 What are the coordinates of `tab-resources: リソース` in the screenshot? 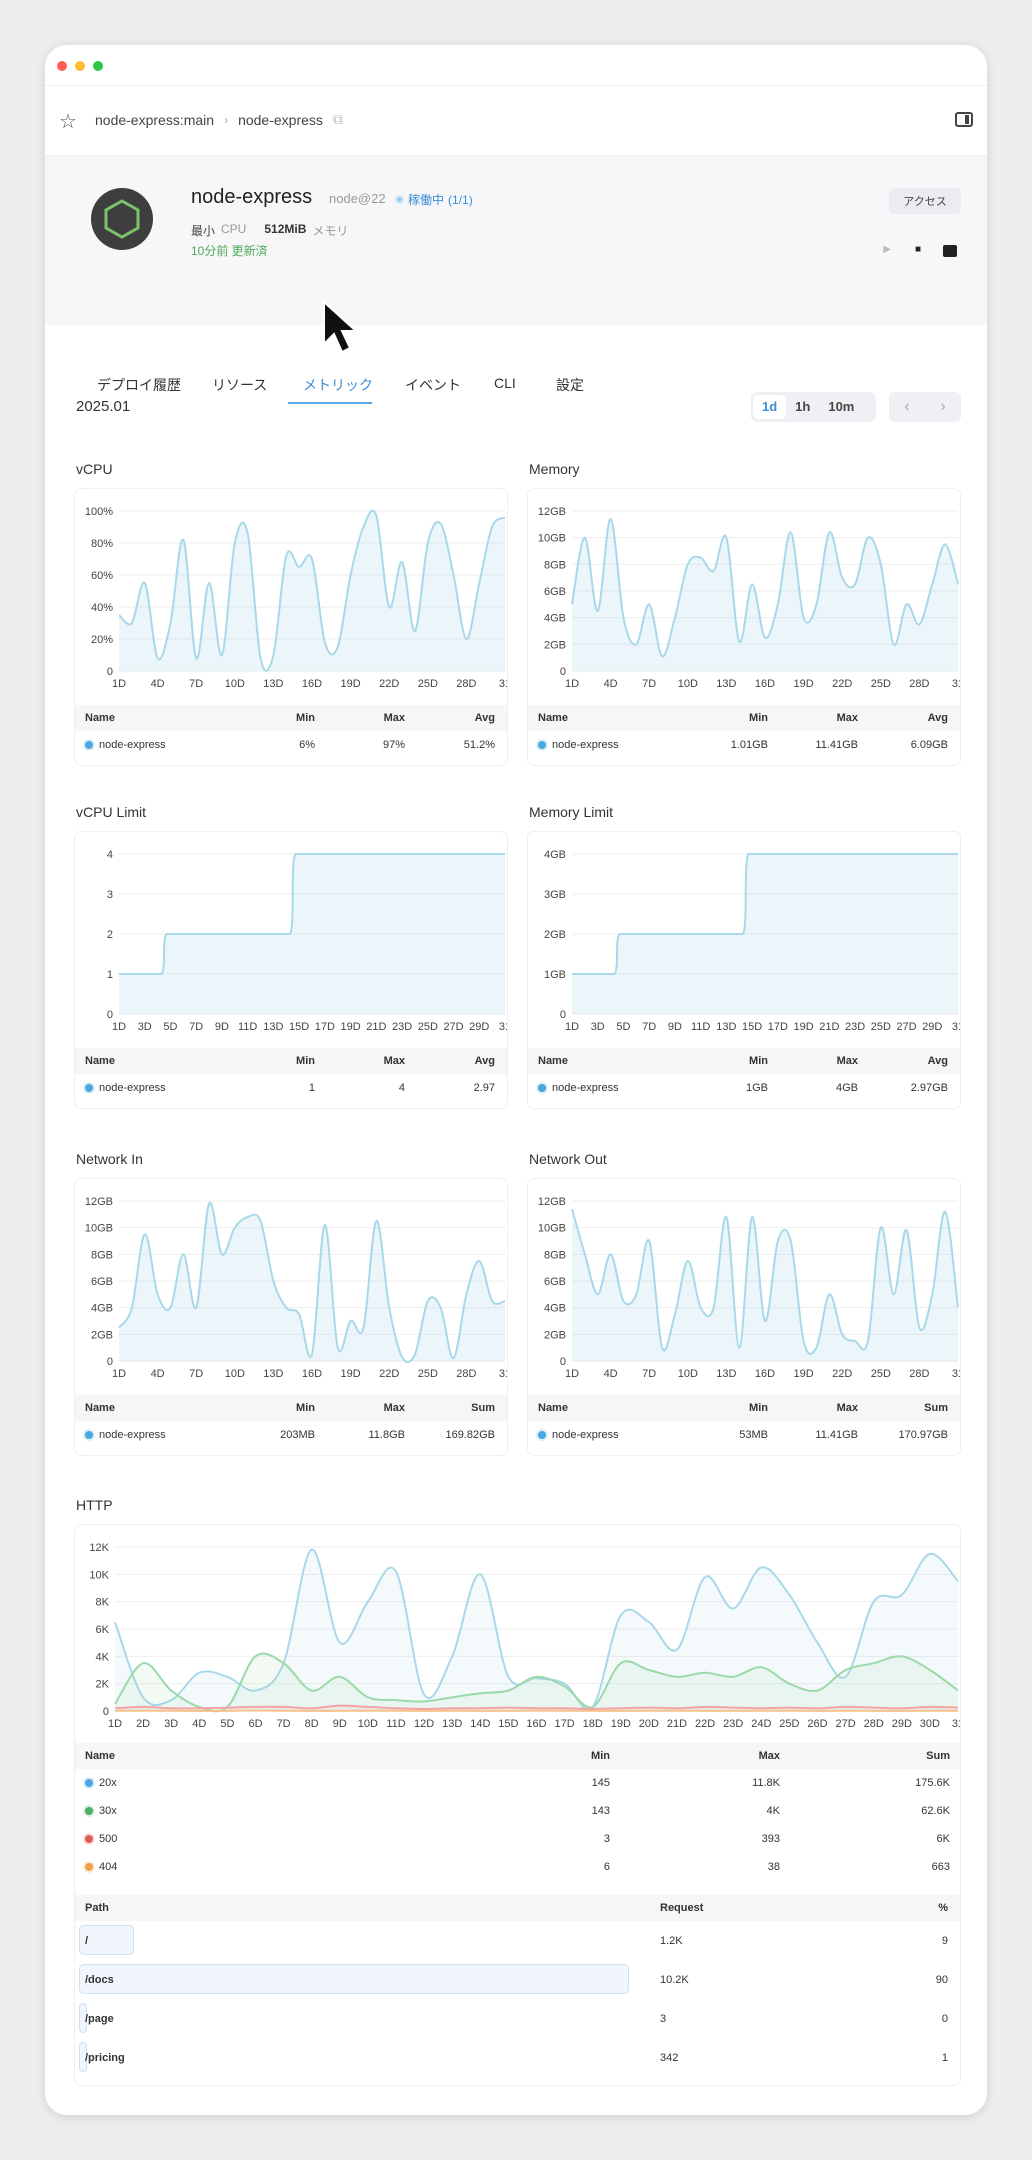 It's located at (240, 385).